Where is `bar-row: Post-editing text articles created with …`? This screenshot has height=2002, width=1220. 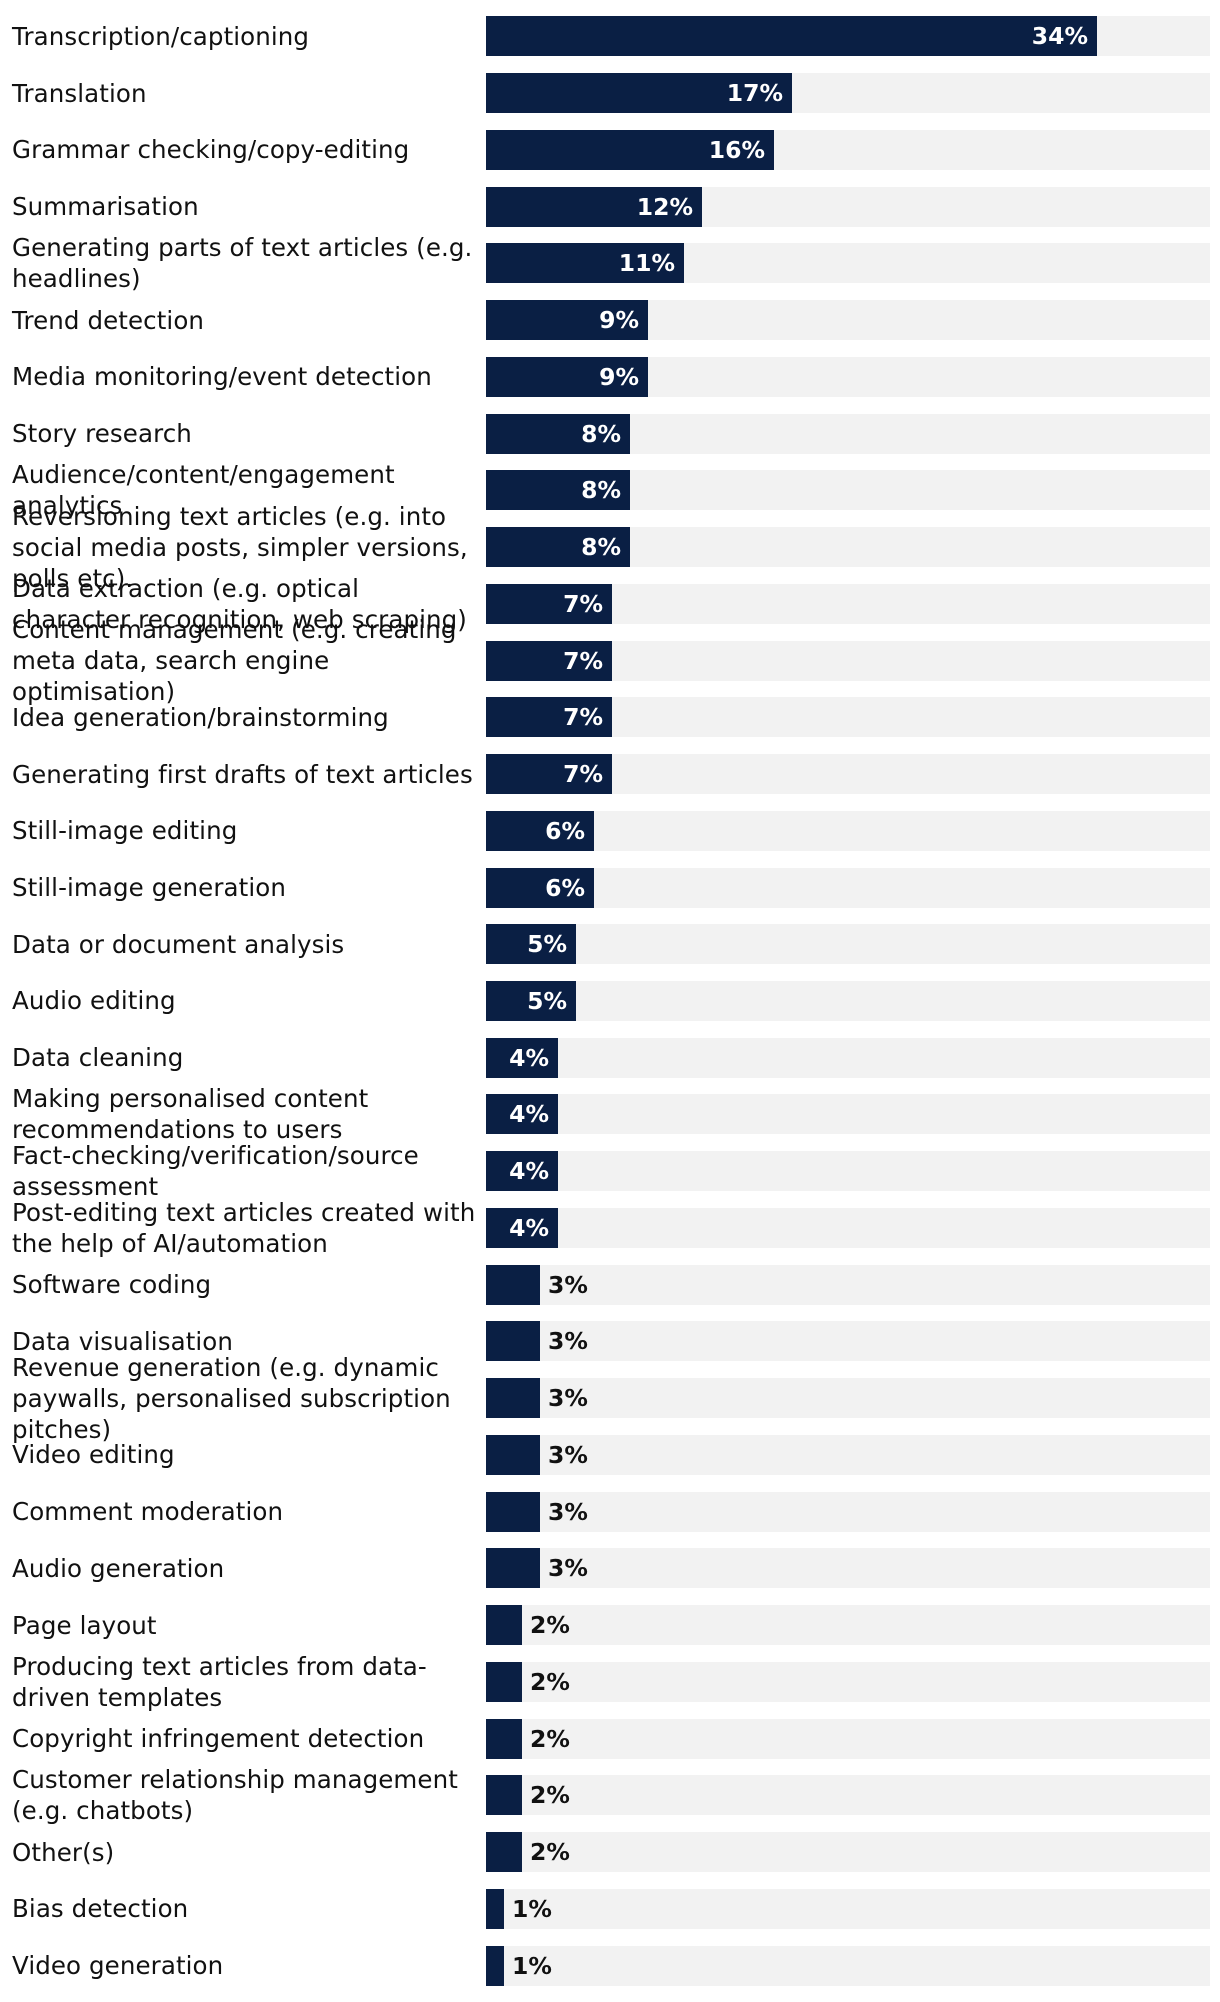 bar-row: Post-editing text articles created with … is located at coordinates (610, 1228).